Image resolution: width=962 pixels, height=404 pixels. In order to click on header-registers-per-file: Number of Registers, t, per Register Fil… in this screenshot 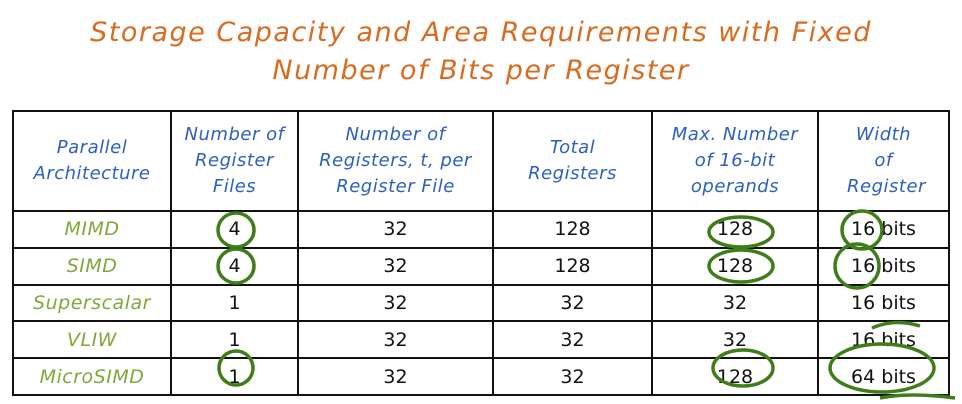, I will do `click(395, 161)`.